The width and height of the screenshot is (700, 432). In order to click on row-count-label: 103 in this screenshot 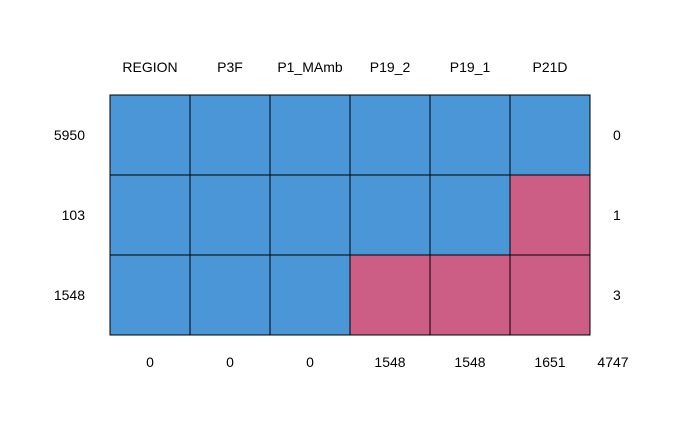, I will do `click(74, 215)`.